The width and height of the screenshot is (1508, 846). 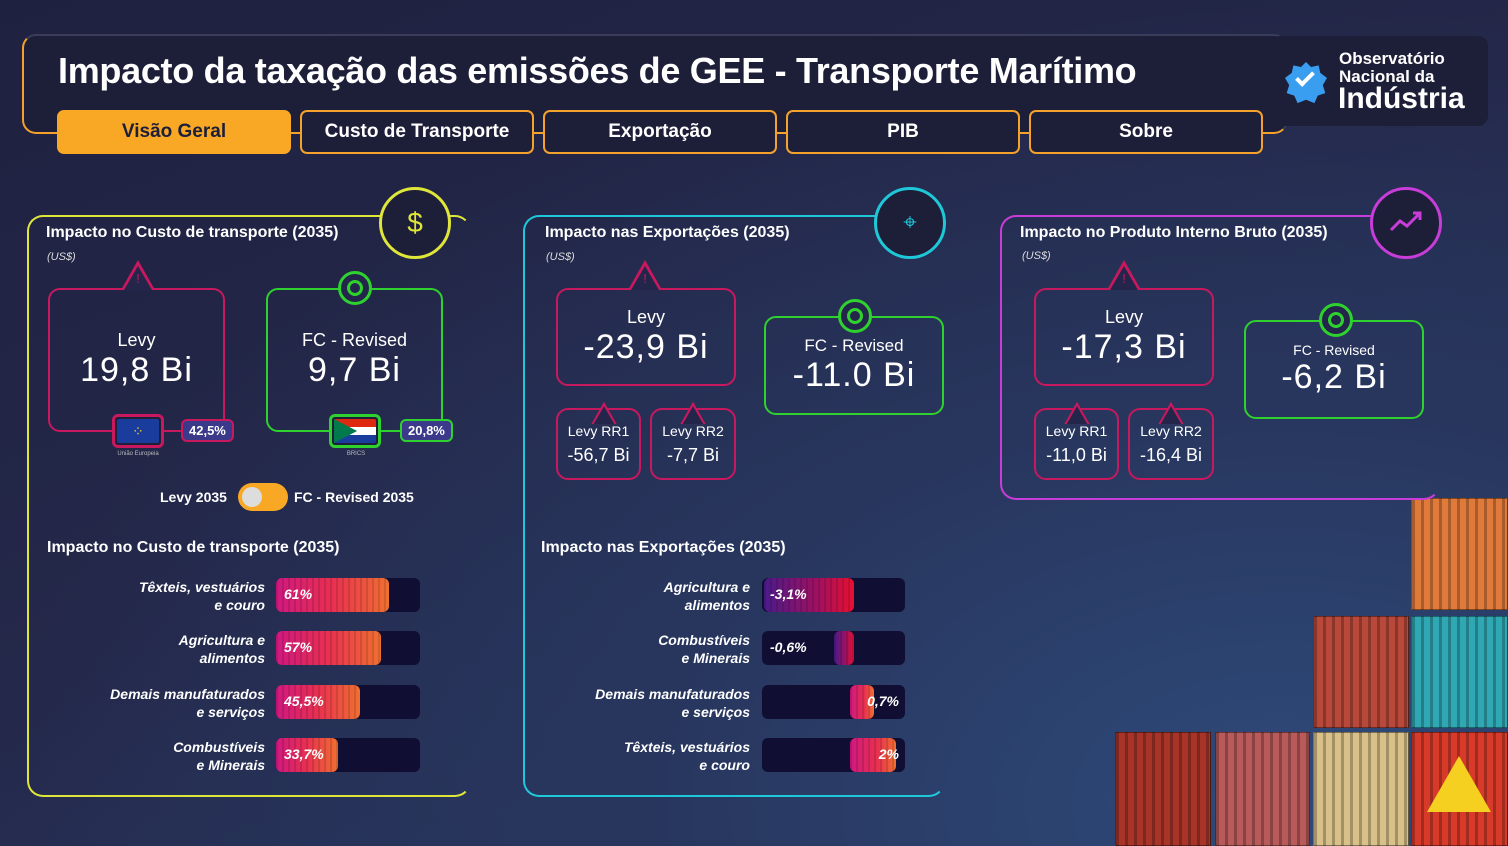 I want to click on exports-title: Impacto nas Exportações (2035), so click(x=667, y=232).